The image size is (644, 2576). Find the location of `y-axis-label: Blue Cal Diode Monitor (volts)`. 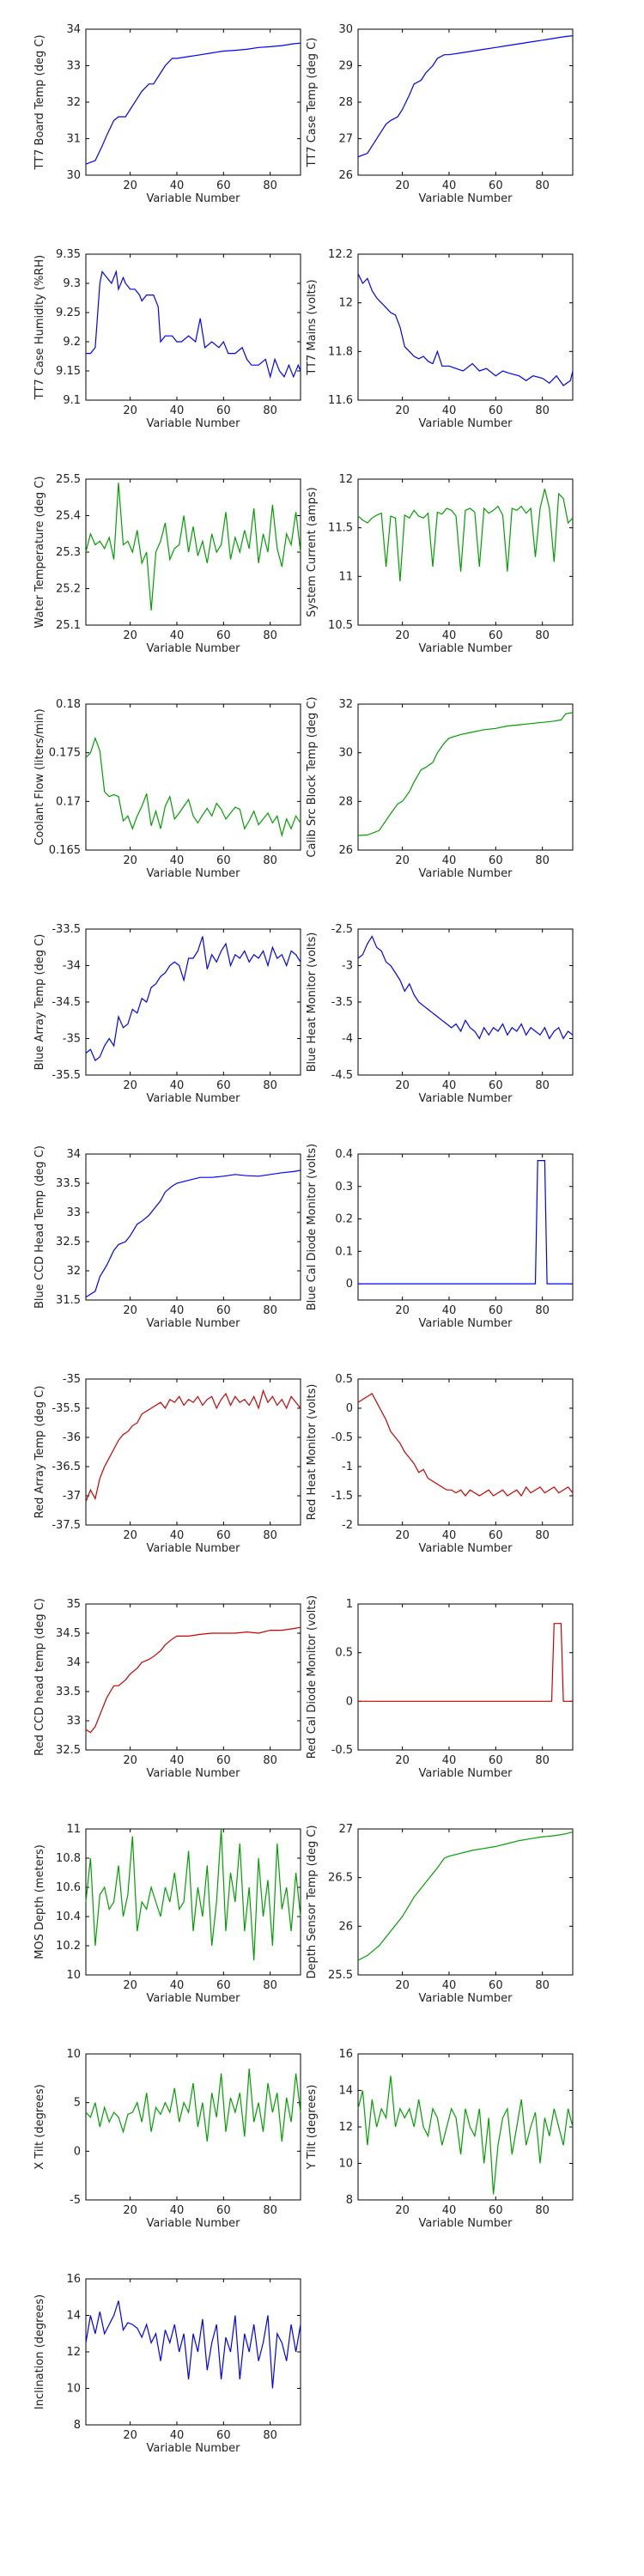

y-axis-label: Blue Cal Diode Monitor (volts) is located at coordinates (312, 1227).